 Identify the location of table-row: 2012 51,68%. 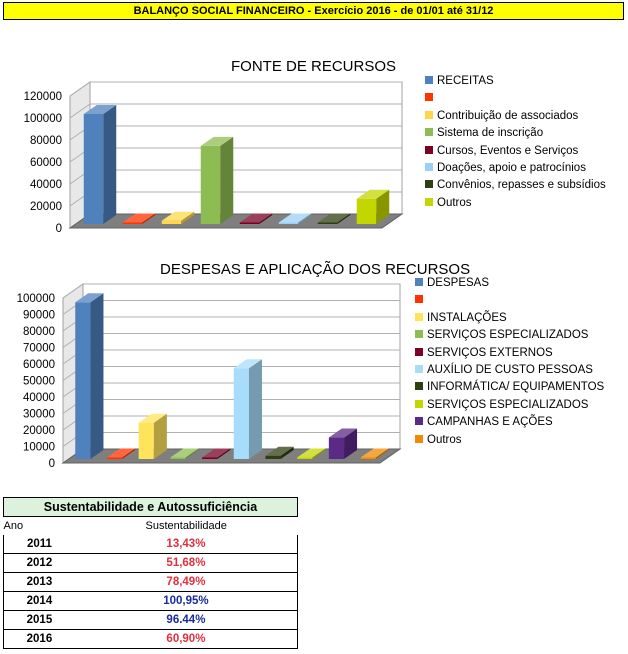
(150, 563).